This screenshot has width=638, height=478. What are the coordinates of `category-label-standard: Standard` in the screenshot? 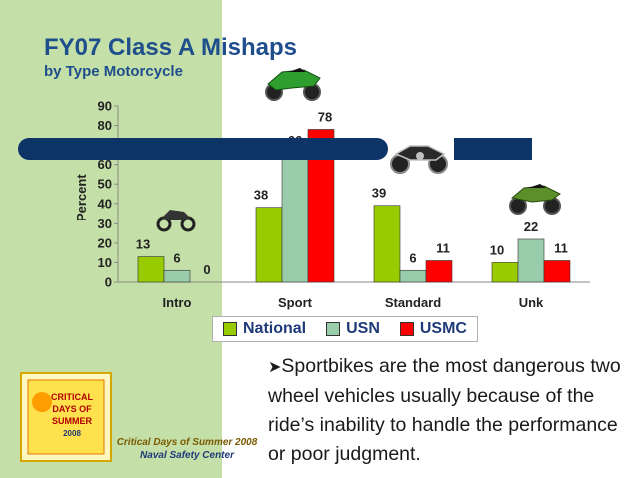 It's located at (413, 302).